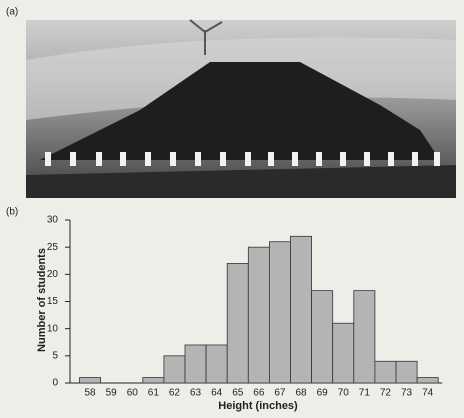 Image resolution: width=464 pixels, height=418 pixels. Describe the element at coordinates (344, 393) in the screenshot. I see `x-tick-label: 70` at that location.